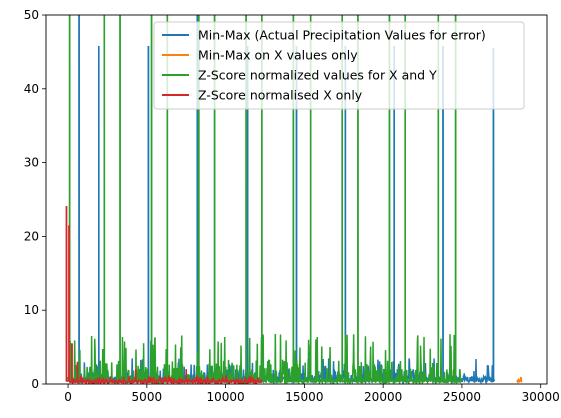 The width and height of the screenshot is (561, 418). I want to click on y-tick-label: 20, so click(31, 236).